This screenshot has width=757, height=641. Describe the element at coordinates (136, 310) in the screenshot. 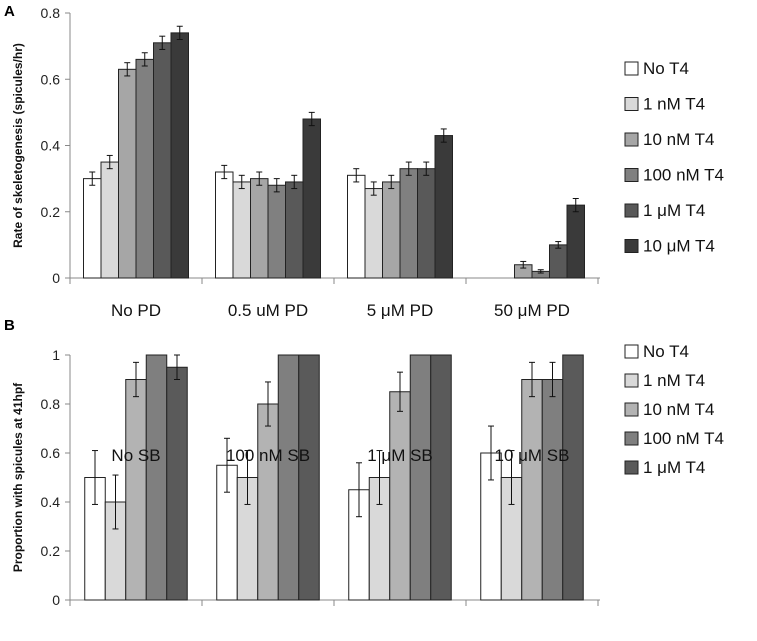

I see `x-category-label: No PD` at that location.